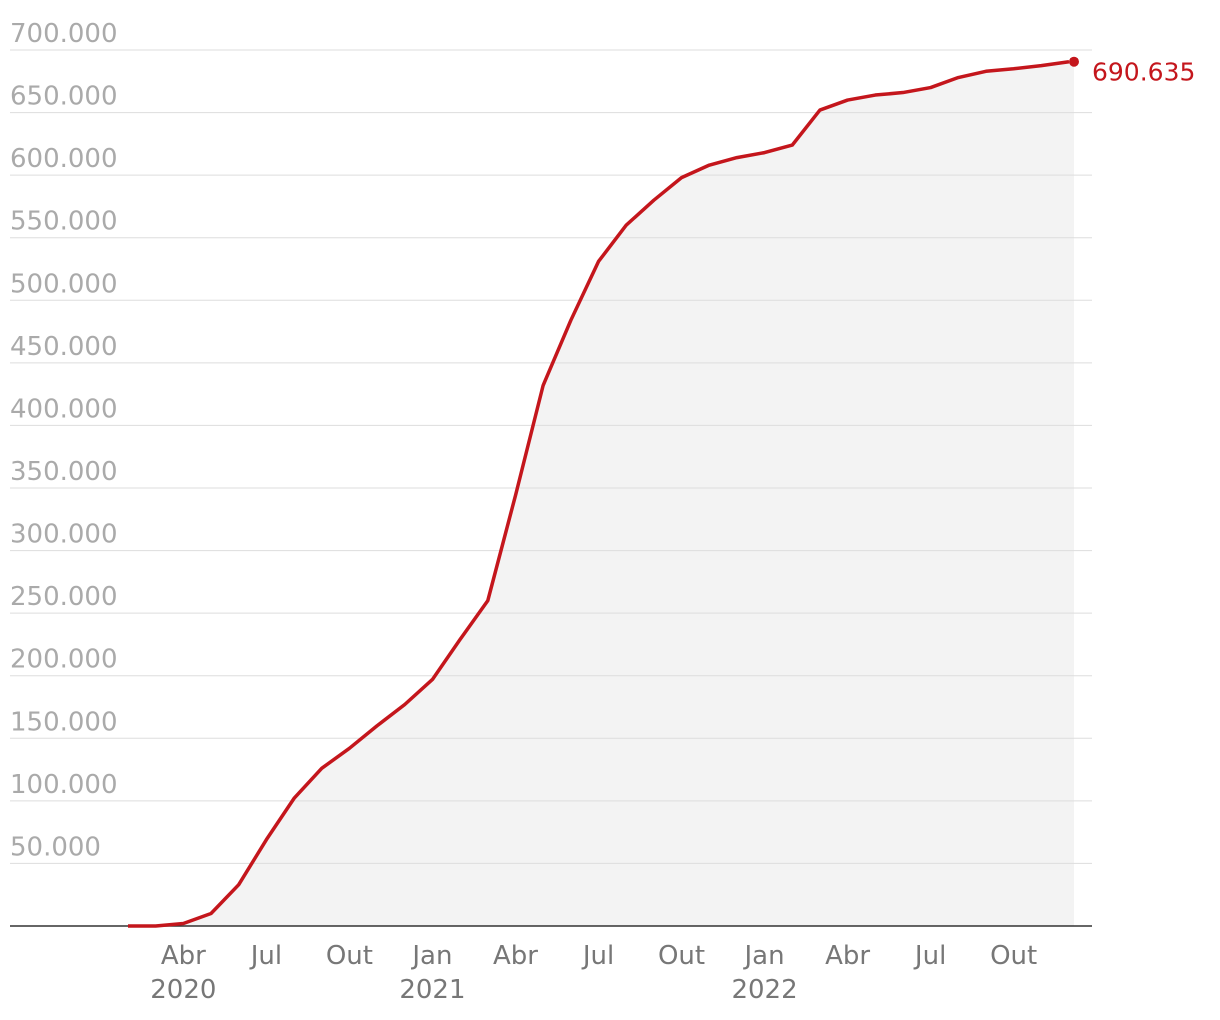 The image size is (1220, 1020). What do you see at coordinates (764, 990) in the screenshot?
I see `x-tick-year: 2022` at bounding box center [764, 990].